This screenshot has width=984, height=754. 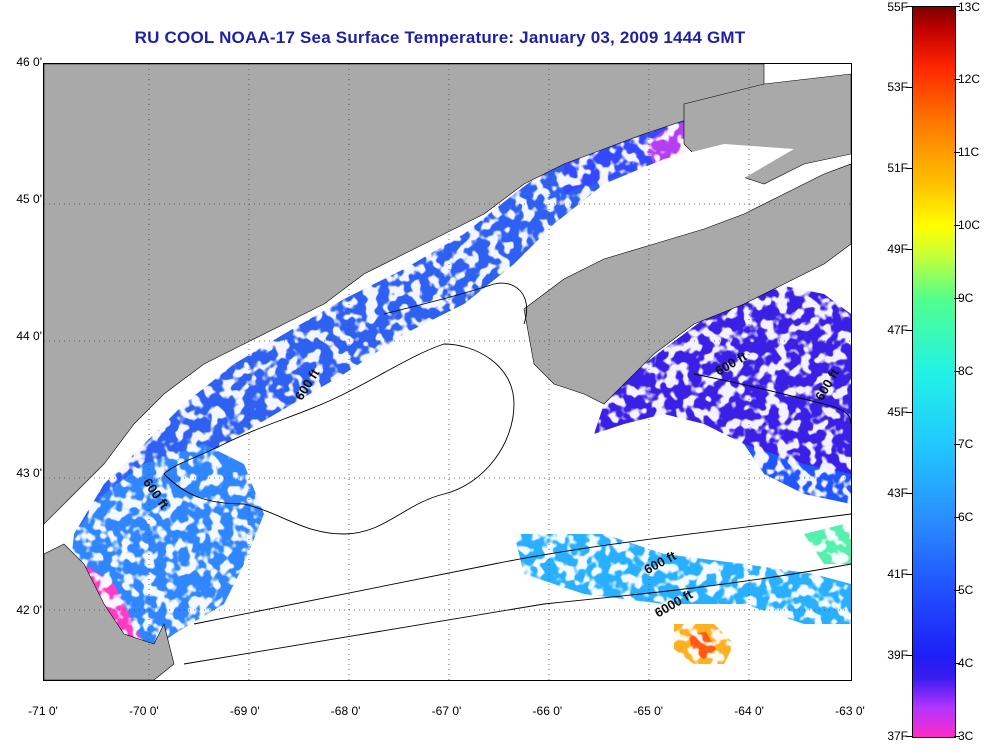 What do you see at coordinates (966, 736) in the screenshot?
I see `colorbar-celsius-label: 3C` at bounding box center [966, 736].